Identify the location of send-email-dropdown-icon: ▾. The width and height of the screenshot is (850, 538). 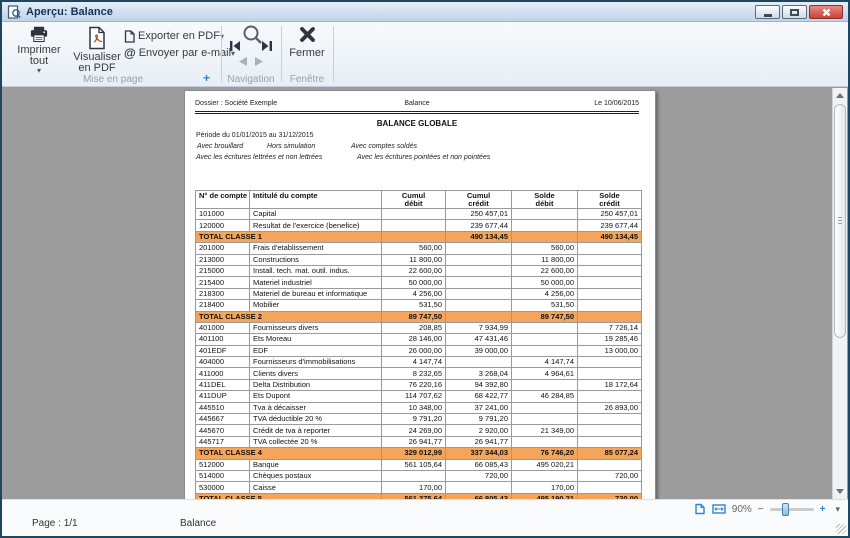
(233, 53).